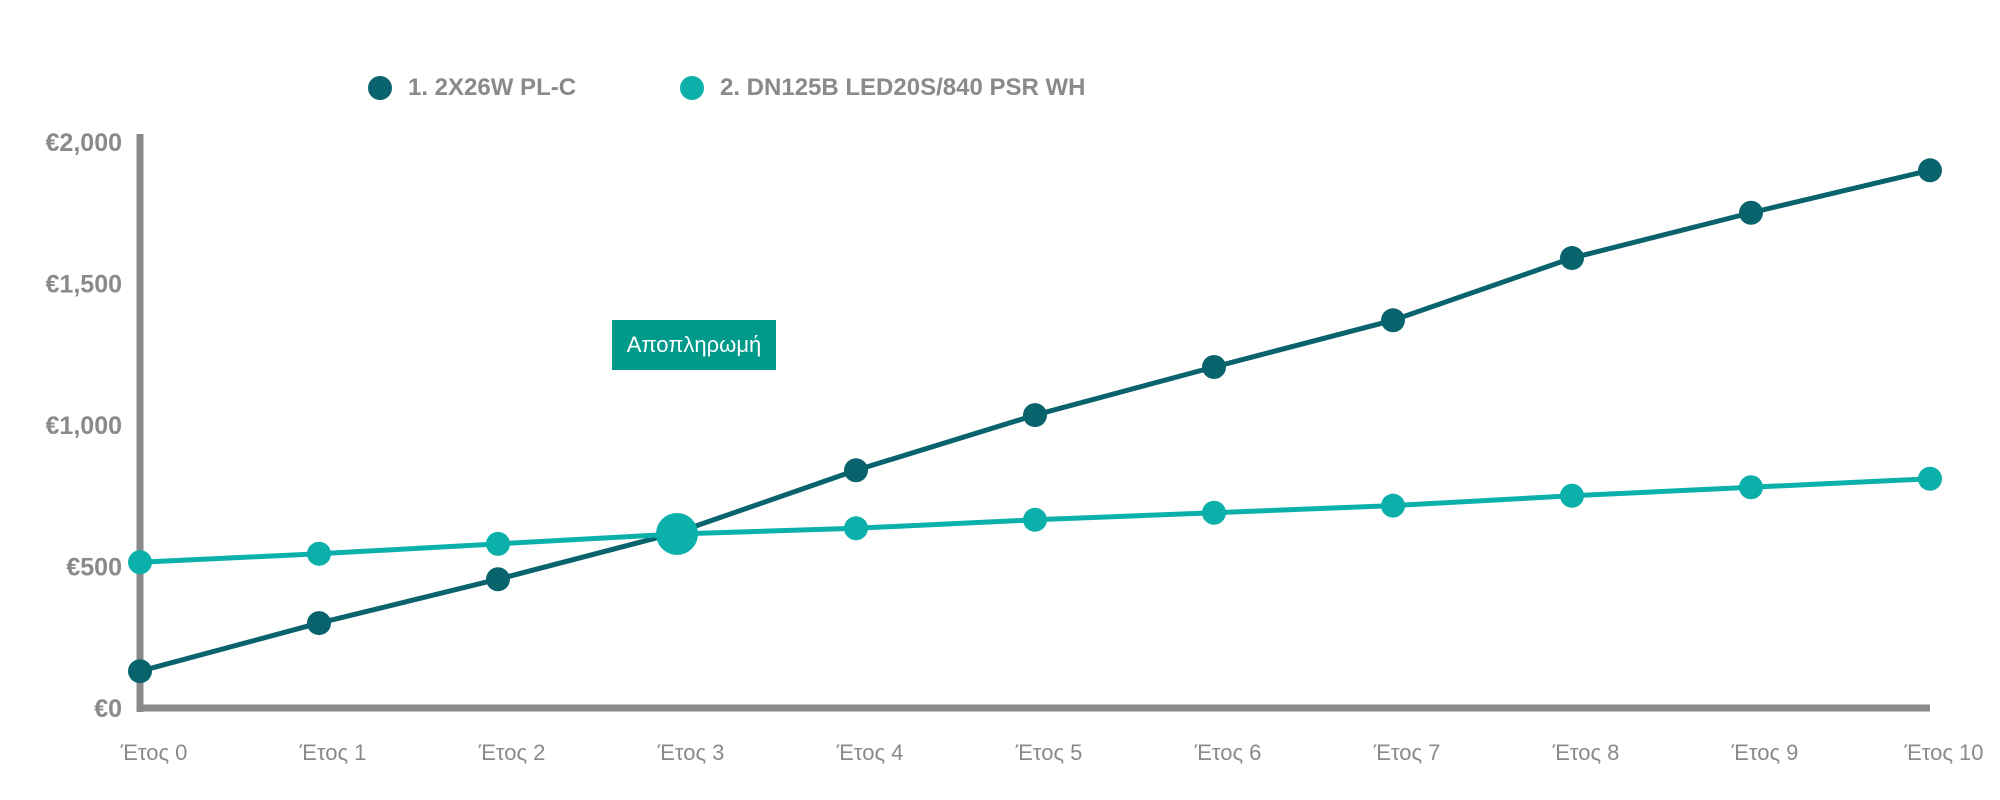 The image size is (2000, 800). What do you see at coordinates (1228, 752) in the screenshot?
I see `x-tick-label: Έτος 6` at bounding box center [1228, 752].